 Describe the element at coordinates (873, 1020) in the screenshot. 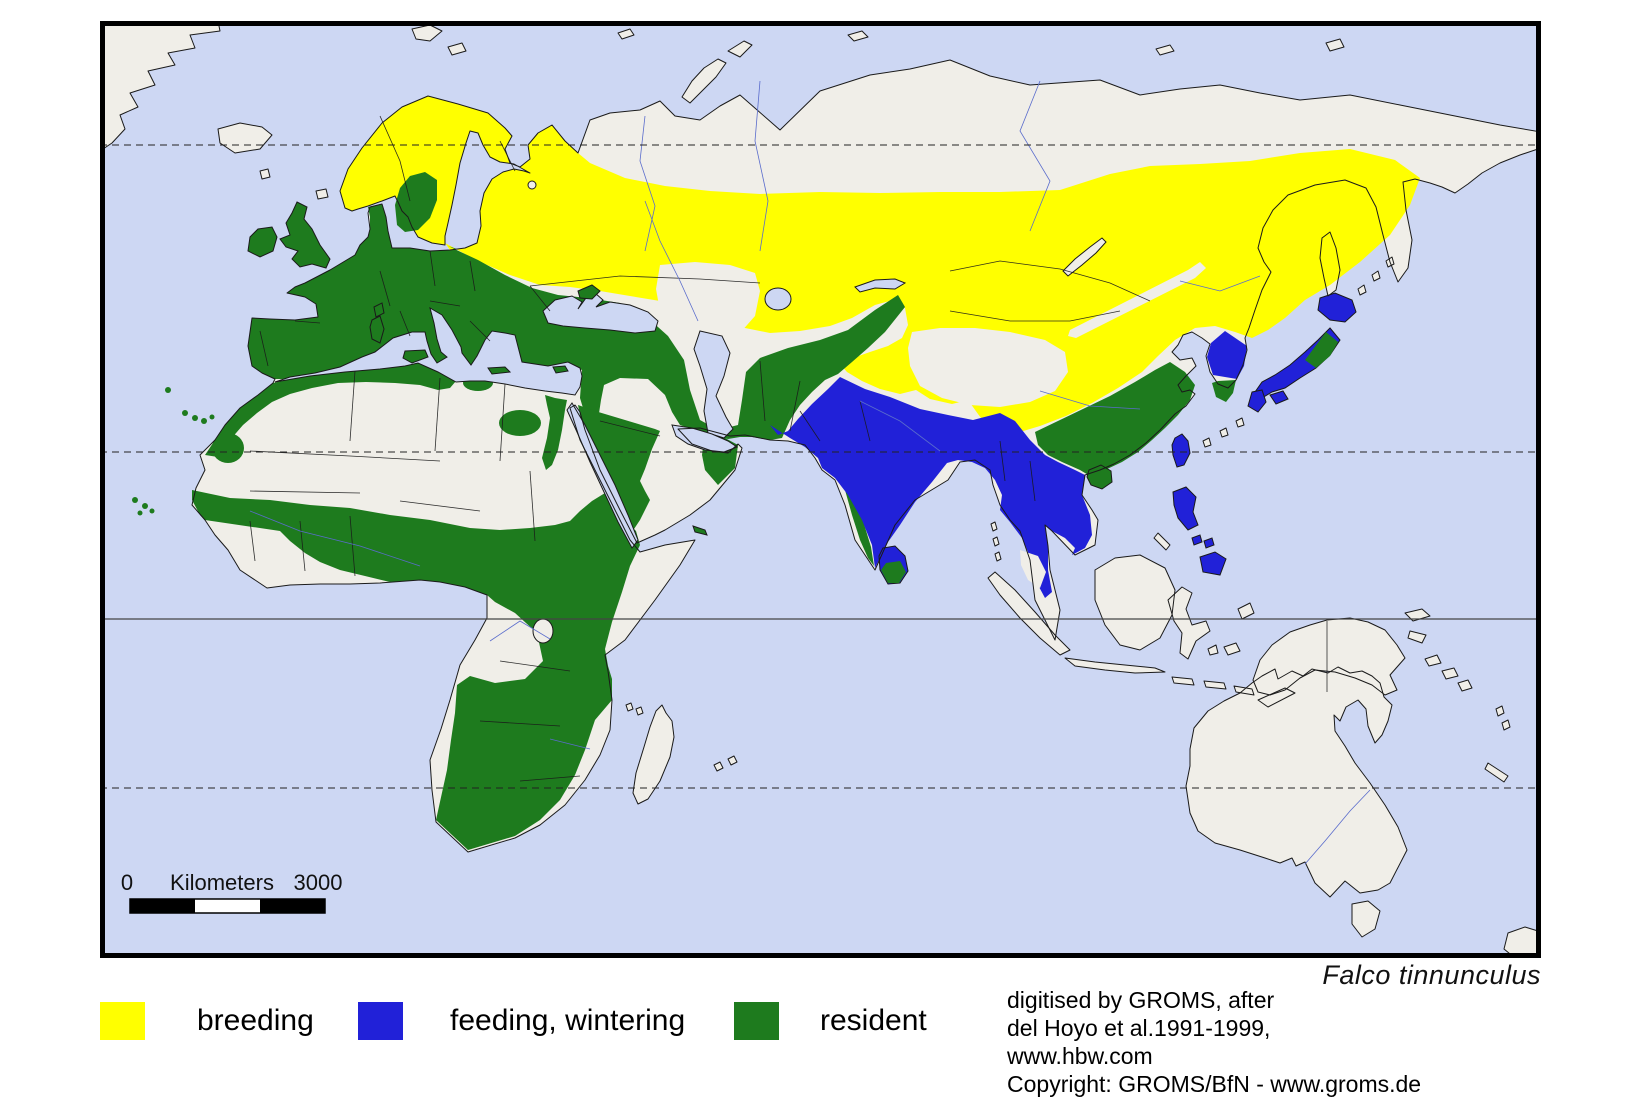

I see `resident-label: resident` at that location.